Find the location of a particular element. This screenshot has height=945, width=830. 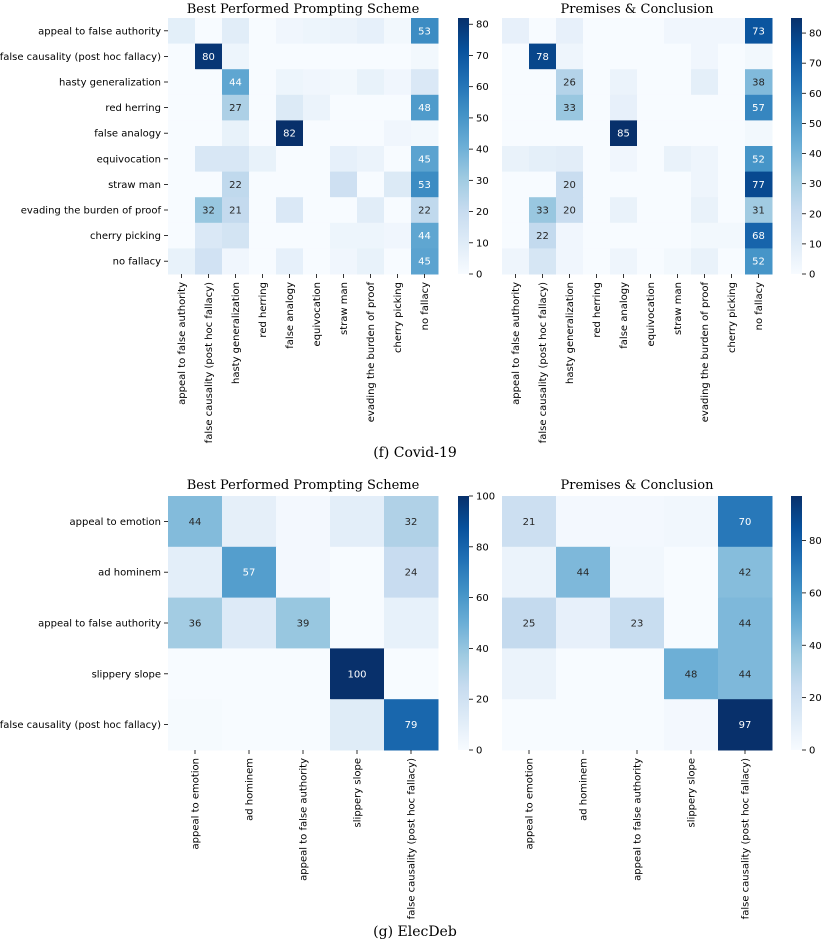

y-tick-label: no fallacy is located at coordinates (137, 262).